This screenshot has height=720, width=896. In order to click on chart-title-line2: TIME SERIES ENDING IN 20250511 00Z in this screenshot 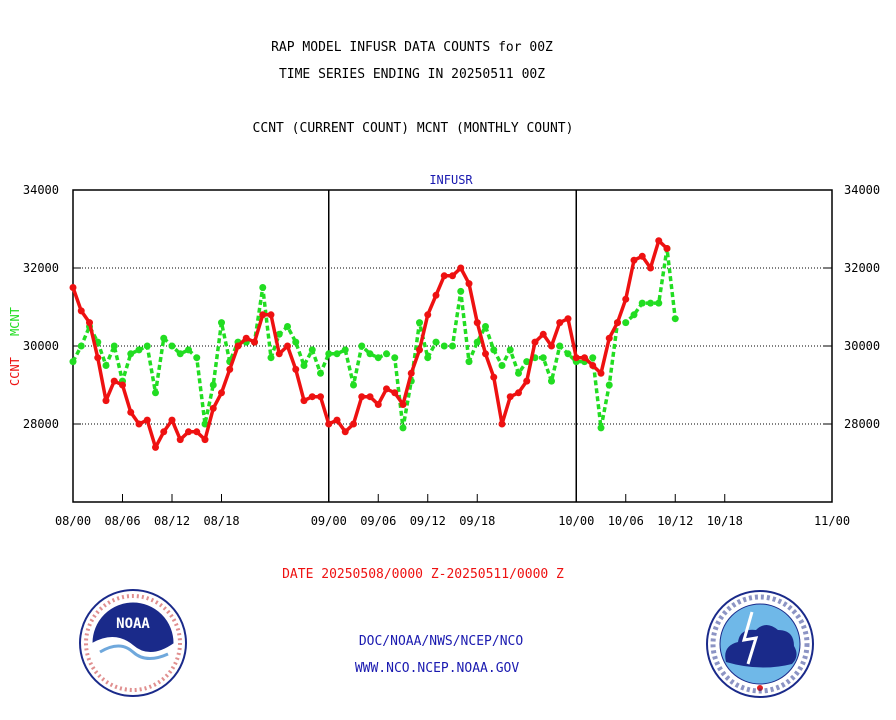, I will do `click(412, 74)`.